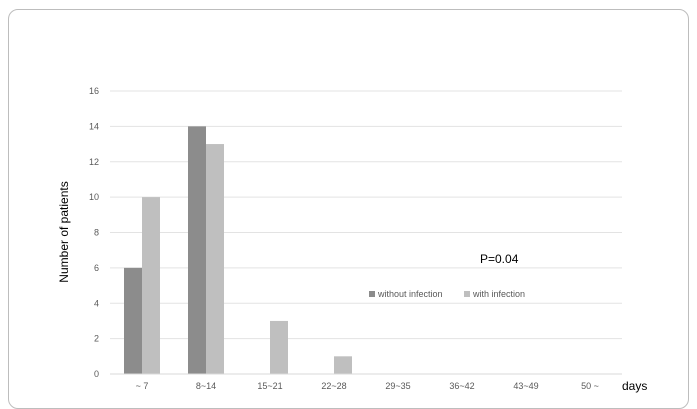 This screenshot has width=697, height=409. What do you see at coordinates (64, 231) in the screenshot?
I see `y-axis-label: Number of patients` at bounding box center [64, 231].